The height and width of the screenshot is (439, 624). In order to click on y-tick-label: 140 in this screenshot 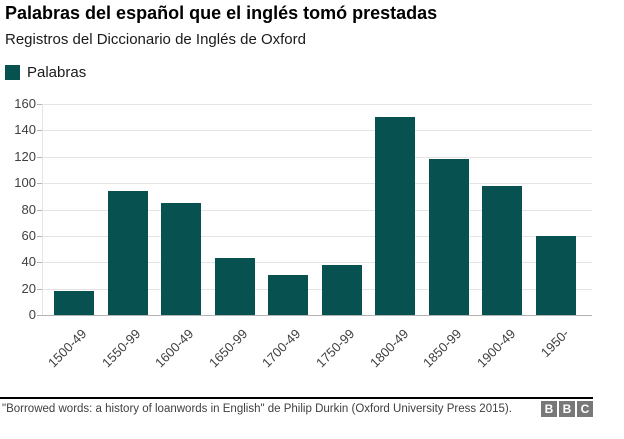, I will do `click(25, 130)`.